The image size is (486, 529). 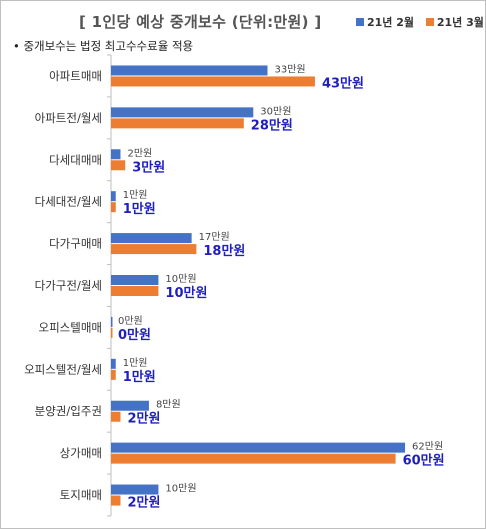 What do you see at coordinates (391, 22) in the screenshot?
I see `legend-label-feb: 21년 2월` at bounding box center [391, 22].